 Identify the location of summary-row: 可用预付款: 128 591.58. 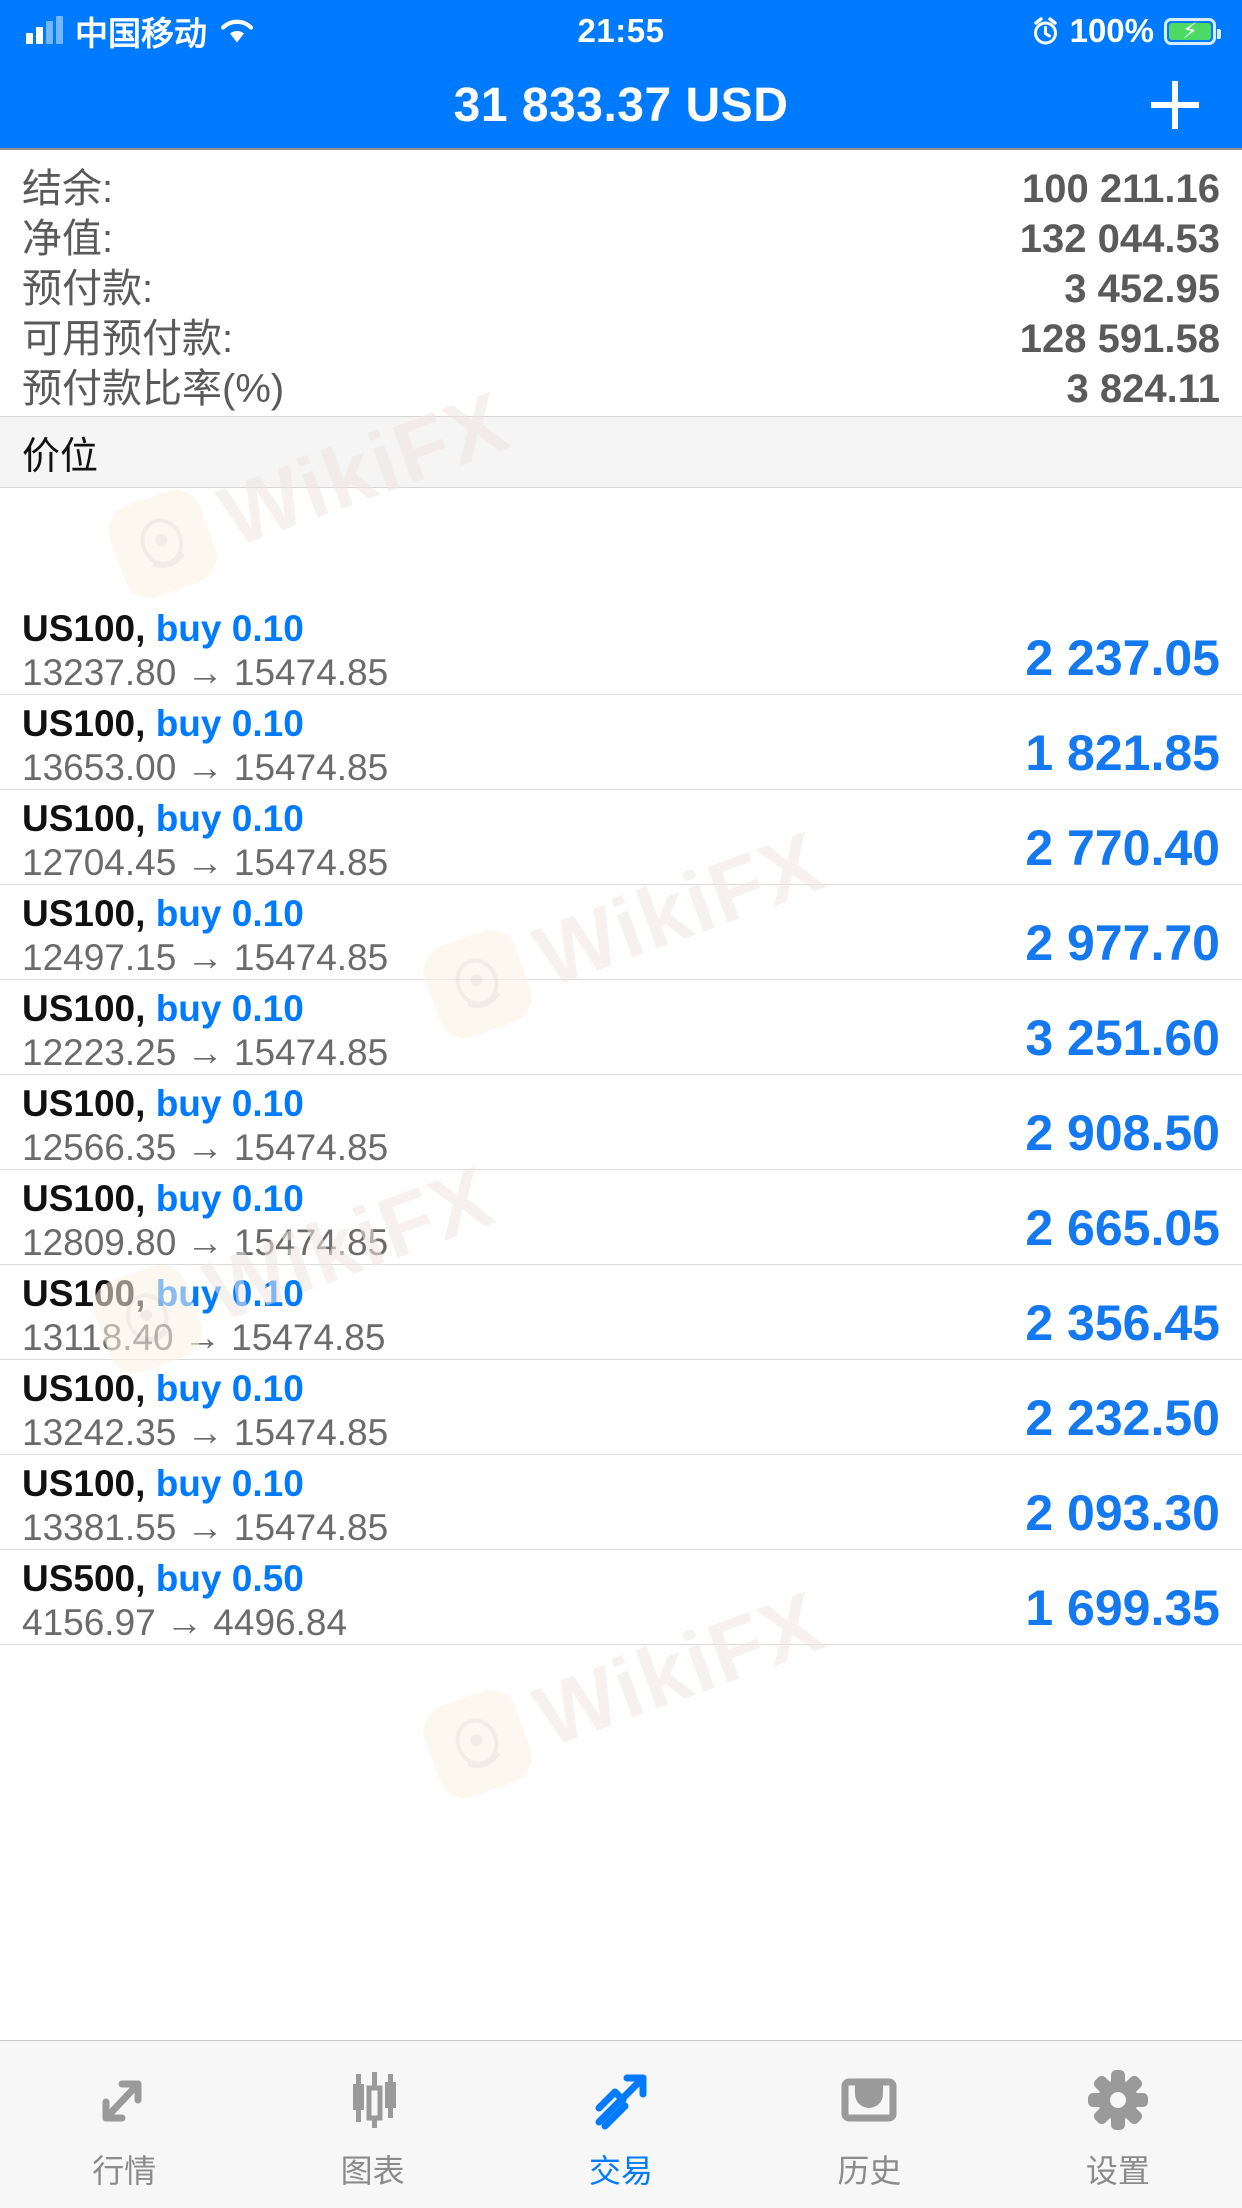
(621, 333).